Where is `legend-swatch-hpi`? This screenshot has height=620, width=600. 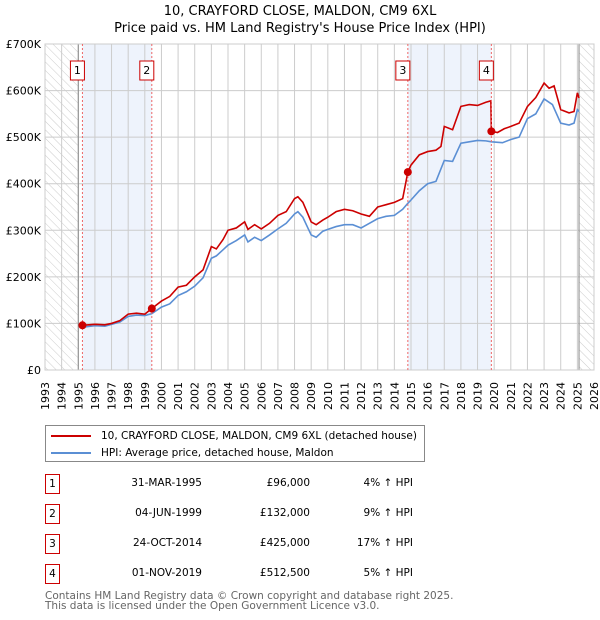 legend-swatch-hpi is located at coordinates (71, 453).